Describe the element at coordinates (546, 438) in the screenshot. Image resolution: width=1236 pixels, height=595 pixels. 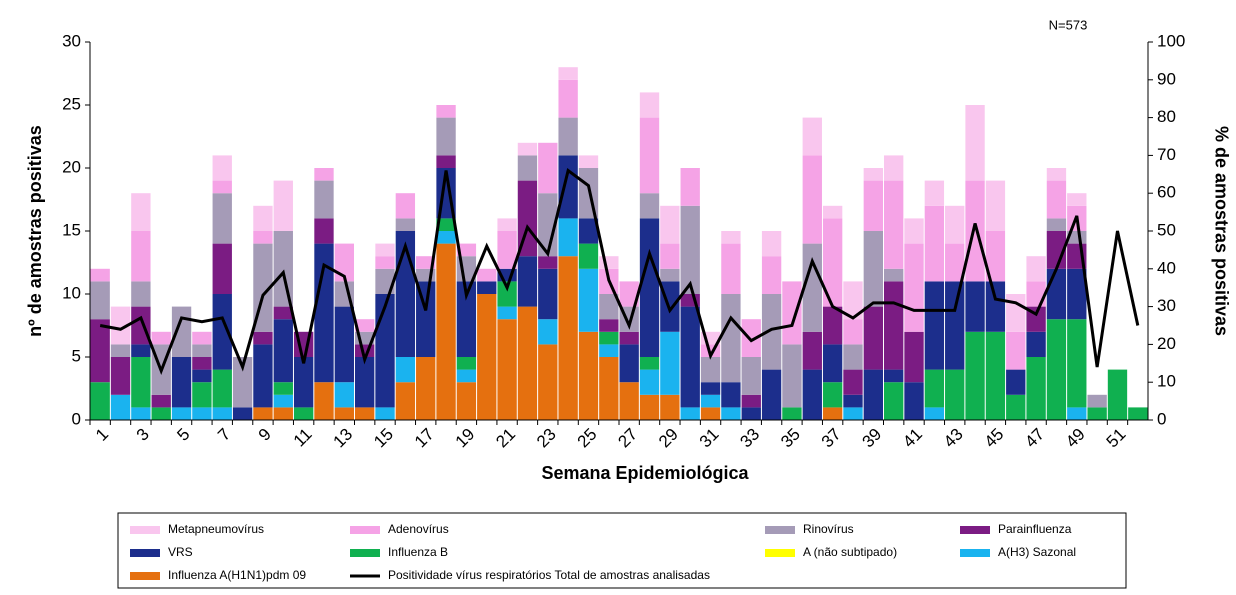
I see `x-tick-label: 23` at that location.